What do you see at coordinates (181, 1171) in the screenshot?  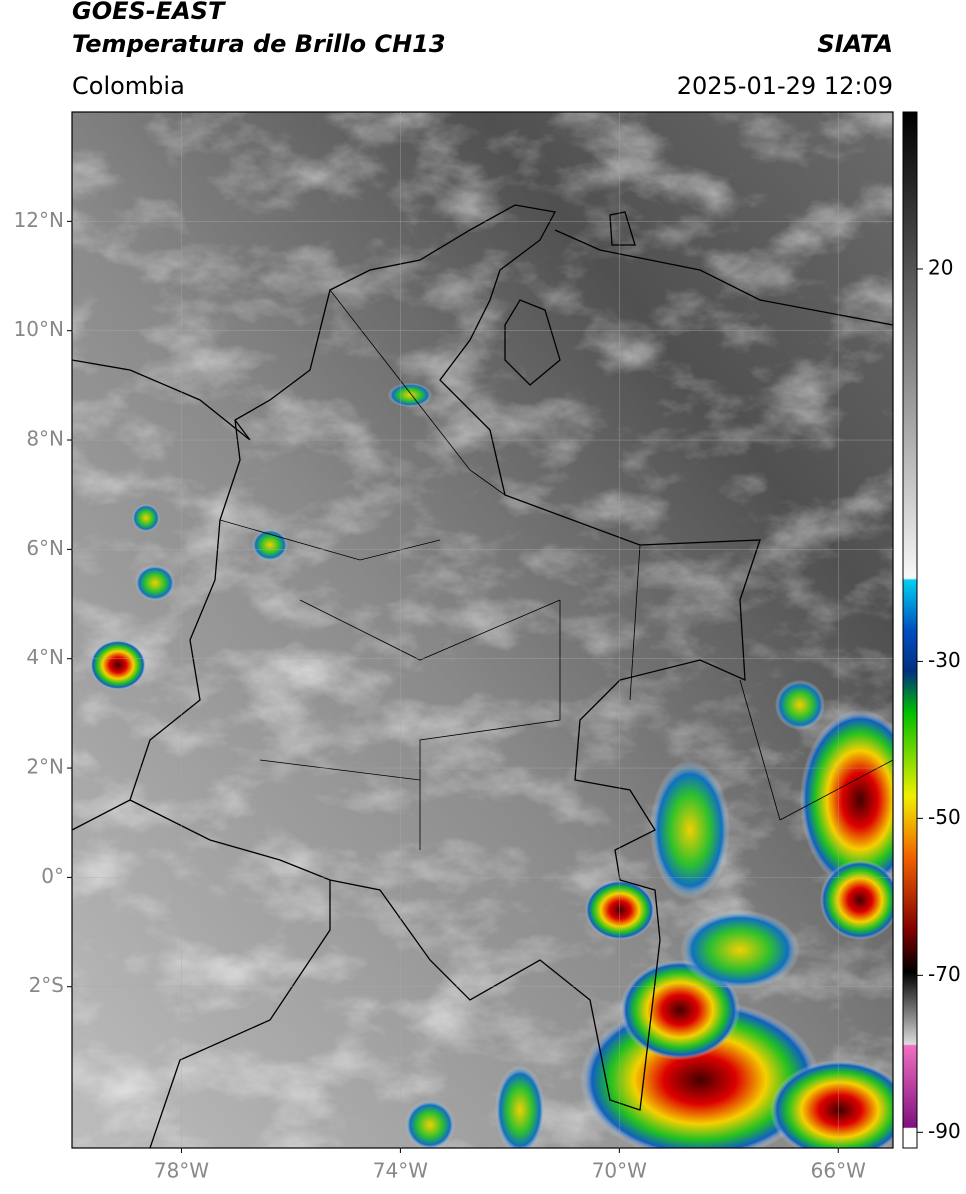 I see `x-tick-label: 78°W` at bounding box center [181, 1171].